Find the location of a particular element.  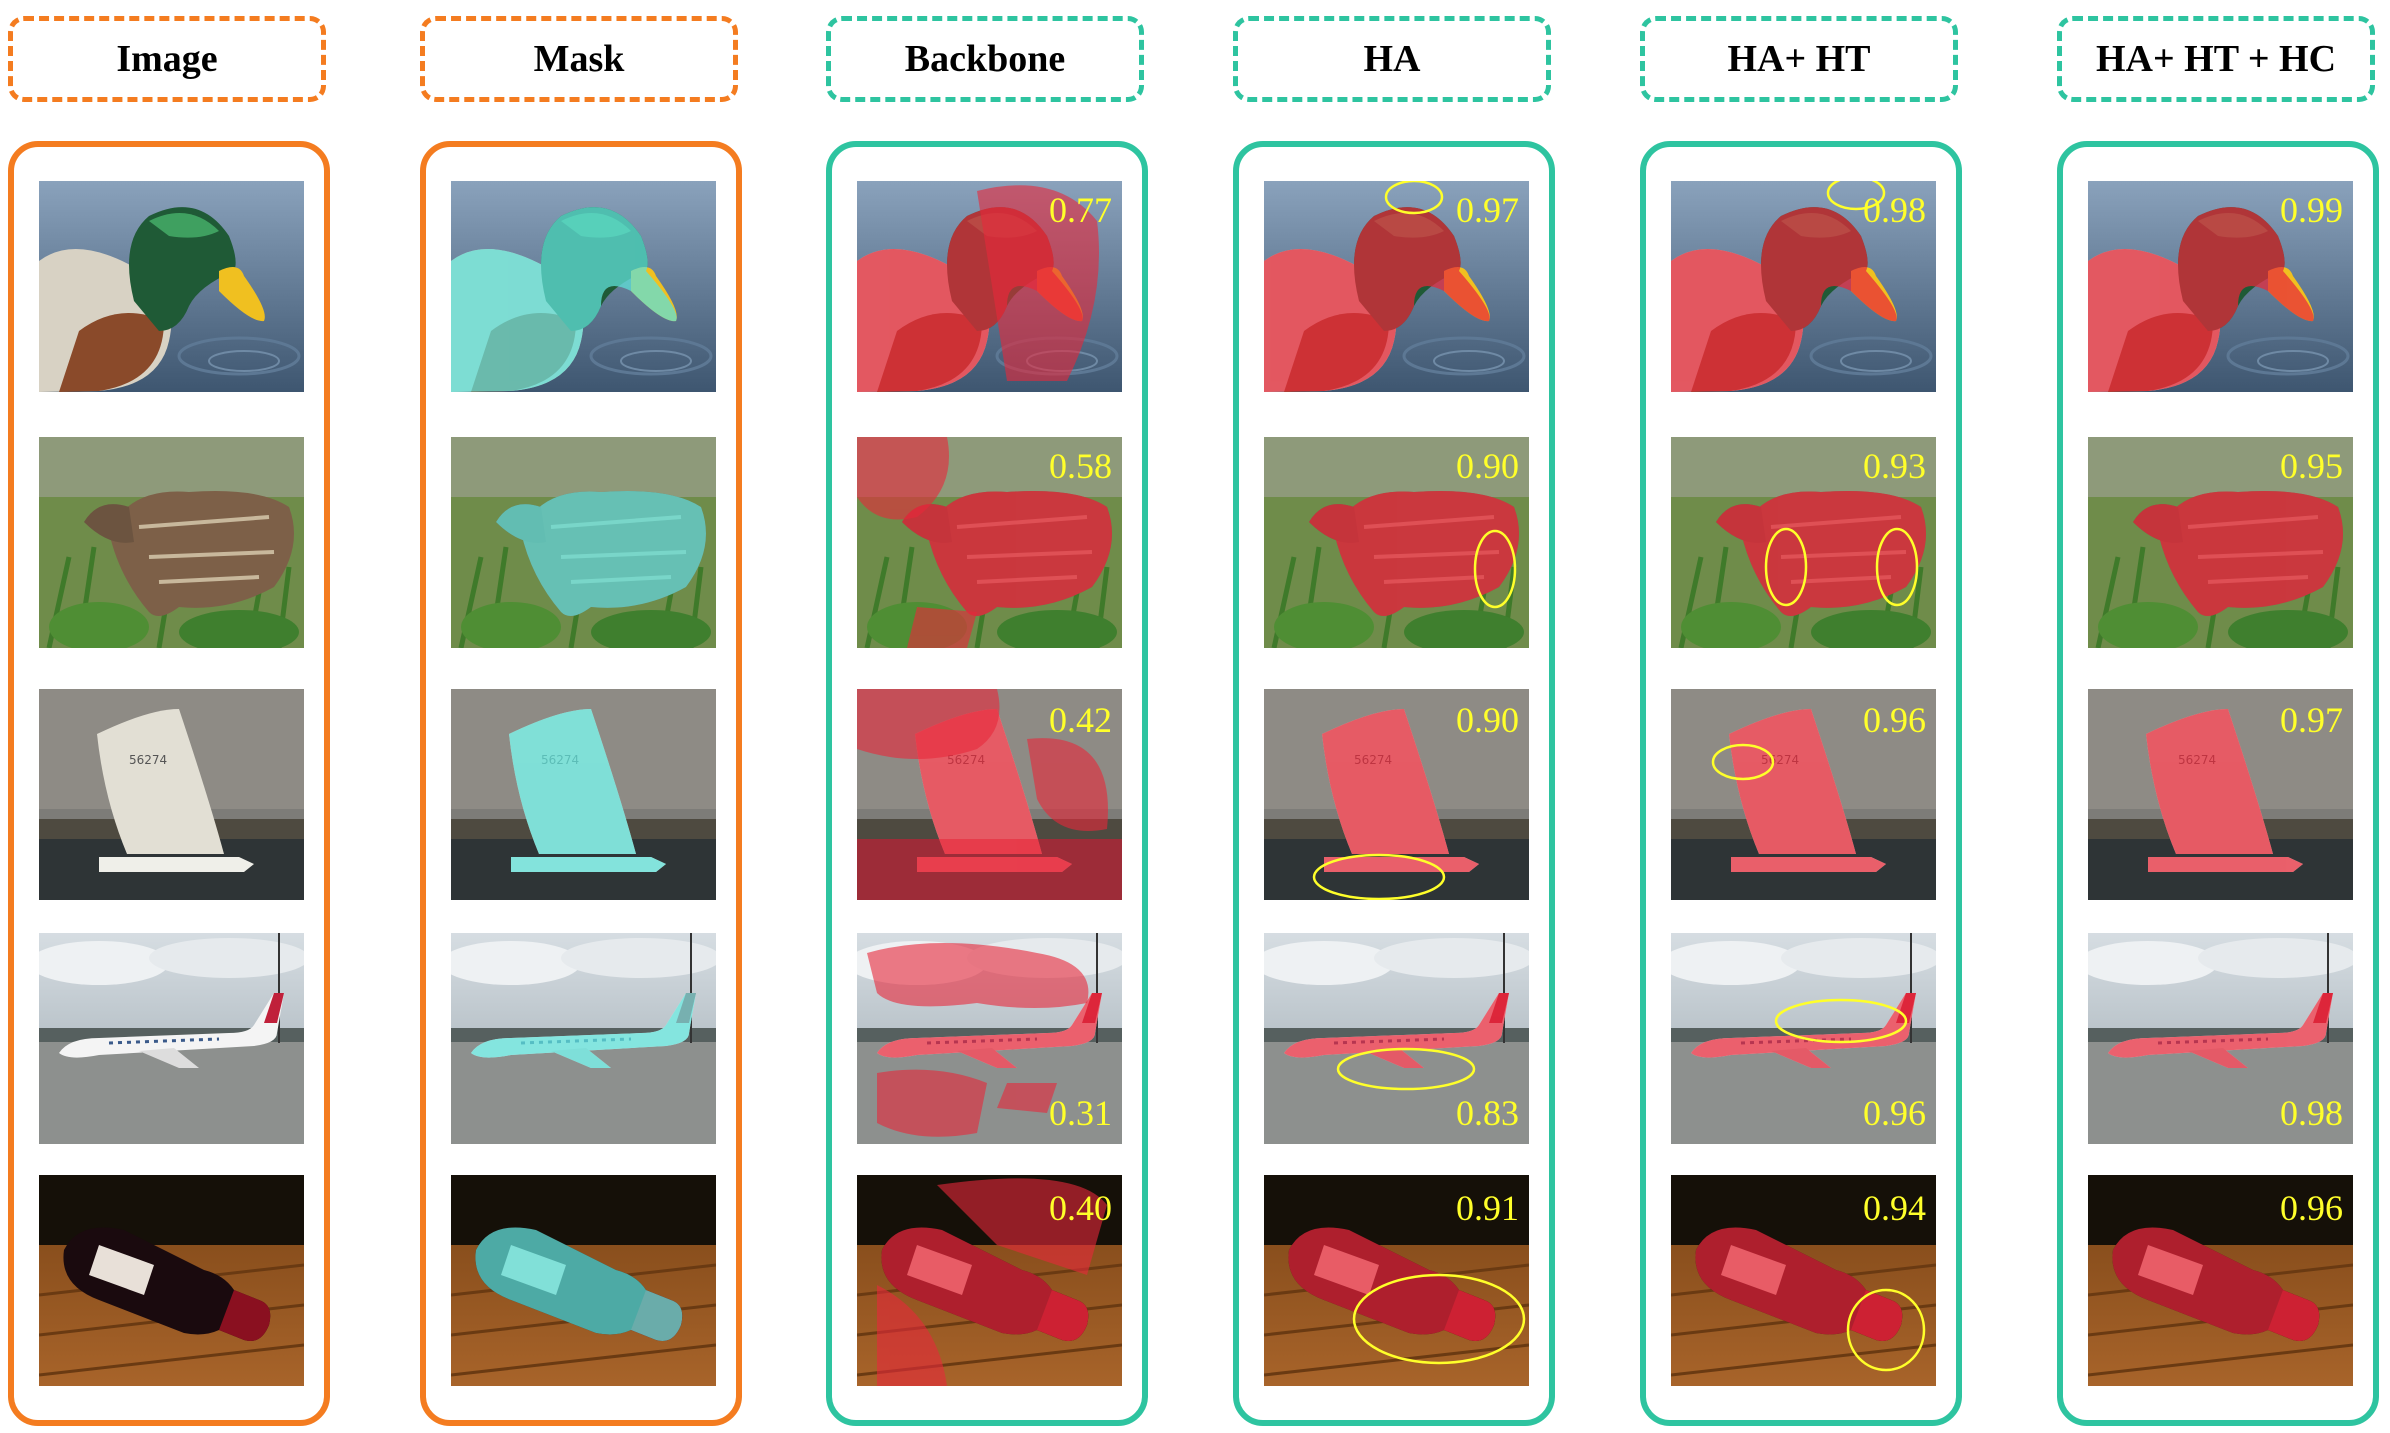

airplane-ha_ht-thumbnail: 0.96 is located at coordinates (1803, 1038).